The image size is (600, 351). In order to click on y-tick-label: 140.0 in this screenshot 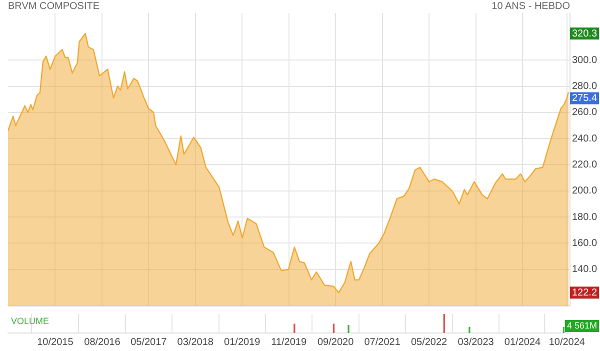, I will do `click(585, 270)`.